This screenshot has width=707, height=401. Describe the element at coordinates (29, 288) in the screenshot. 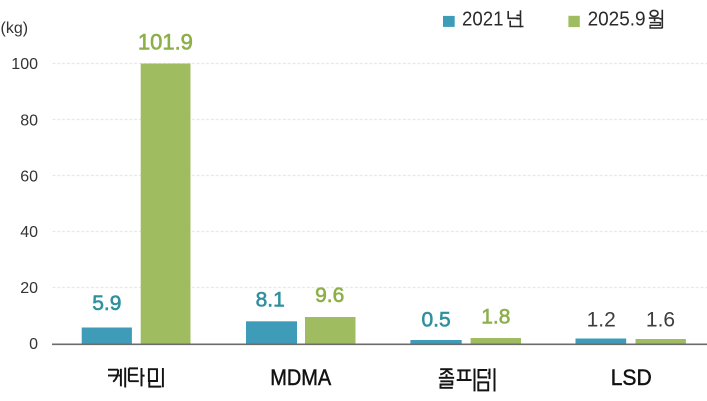

I see `svg-text: 20` at that location.